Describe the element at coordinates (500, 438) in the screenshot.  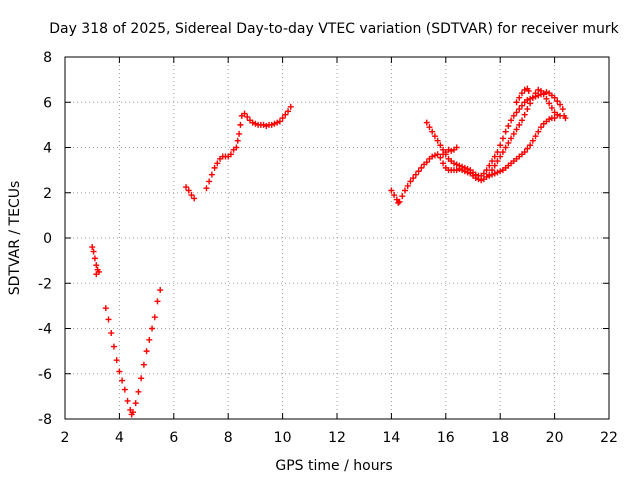
I see `x-tick-label: 18` at that location.